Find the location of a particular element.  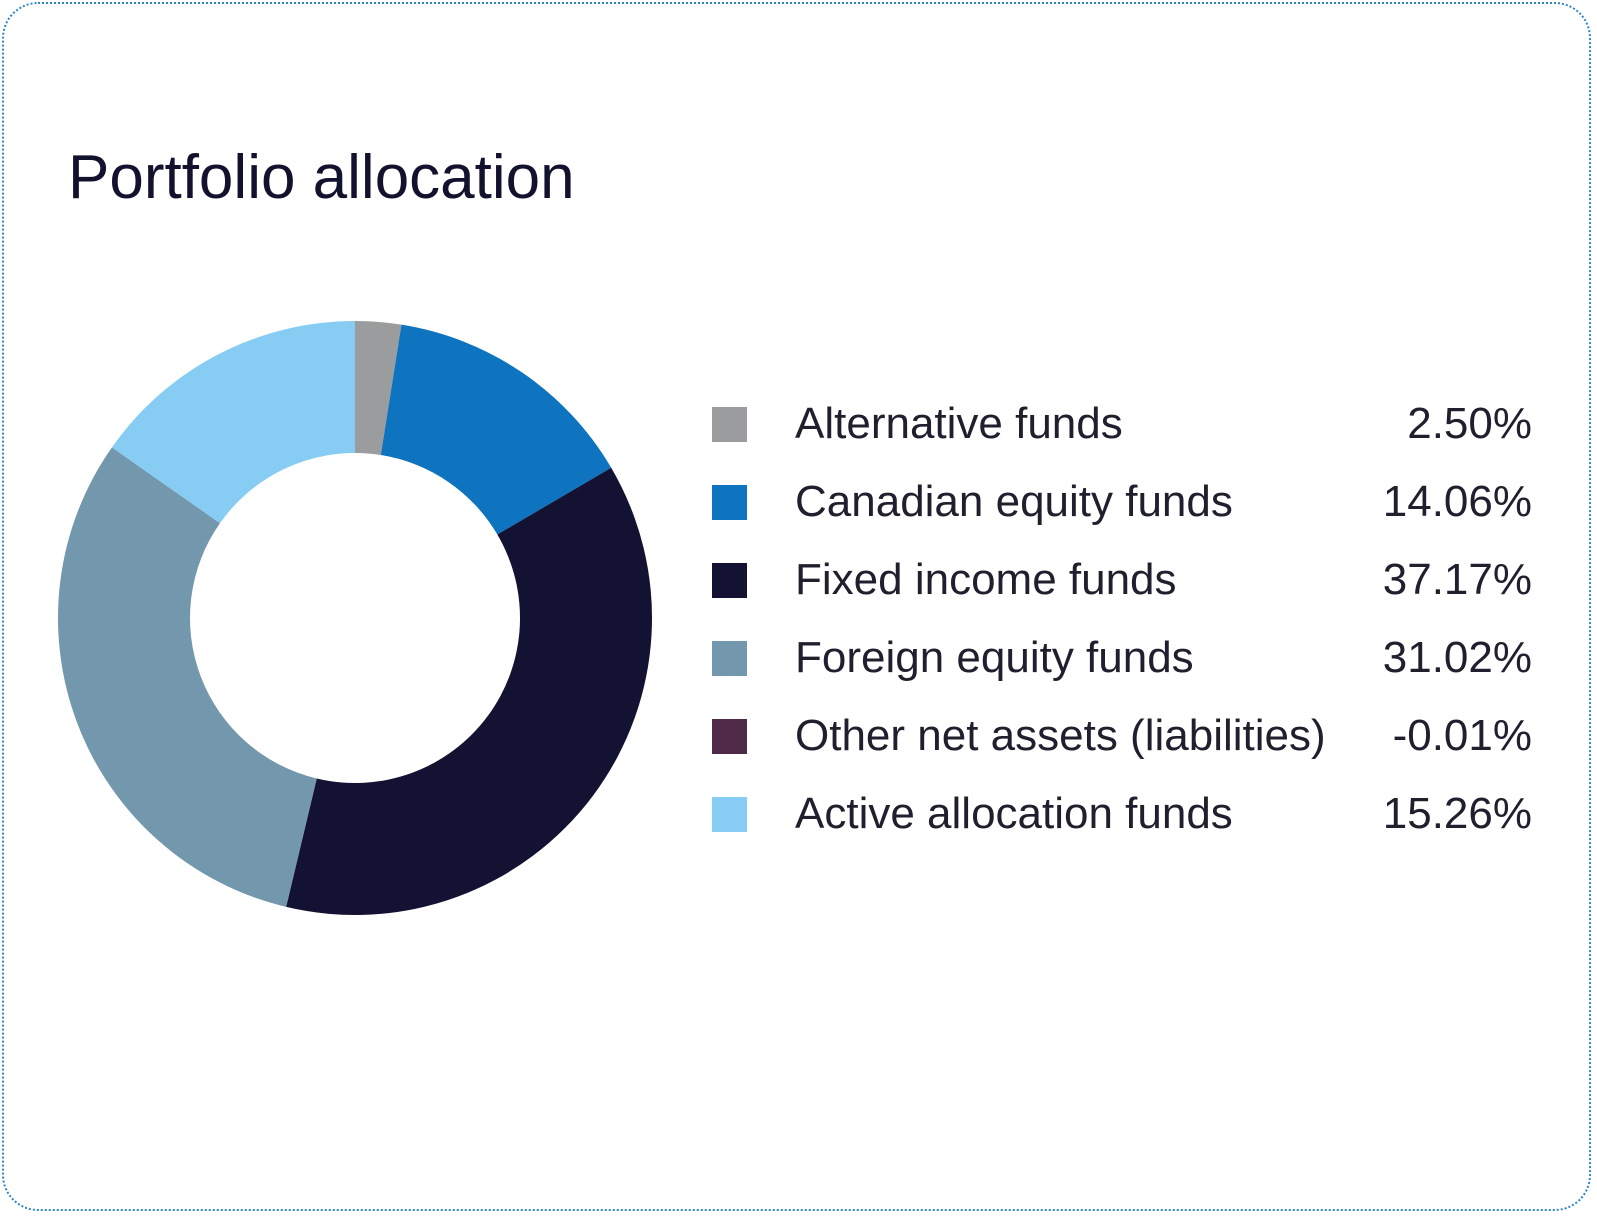

legend-label: Foreign equity funds is located at coordinates (994, 657).